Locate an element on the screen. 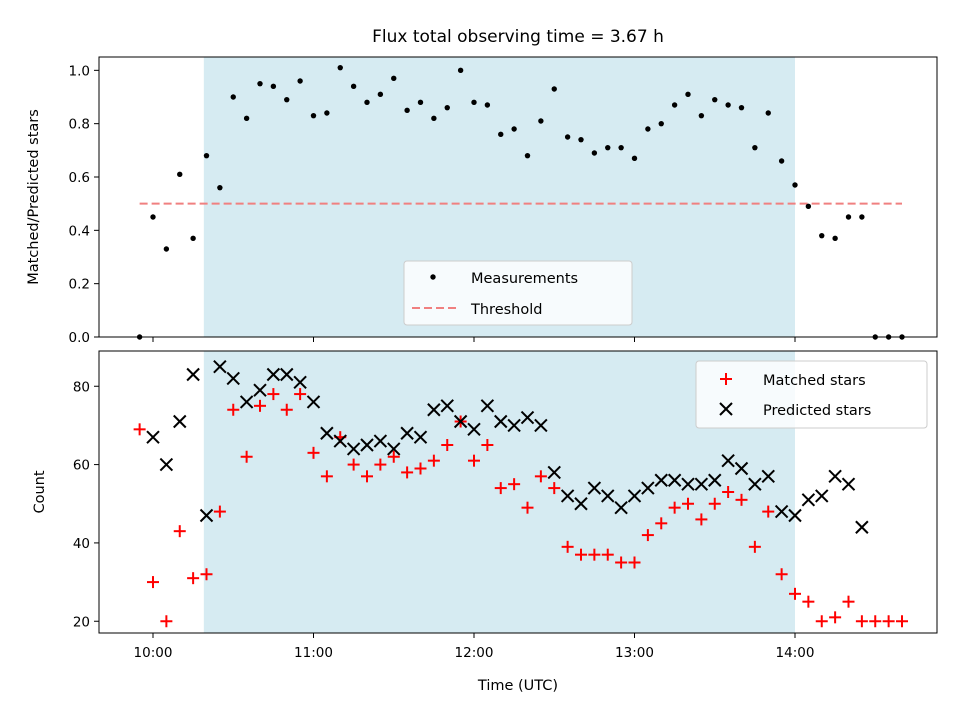 Image resolution: width=960 pixels, height=720 pixels. bottom-y-ticks: 20 40 60 80 is located at coordinates (86, 504).